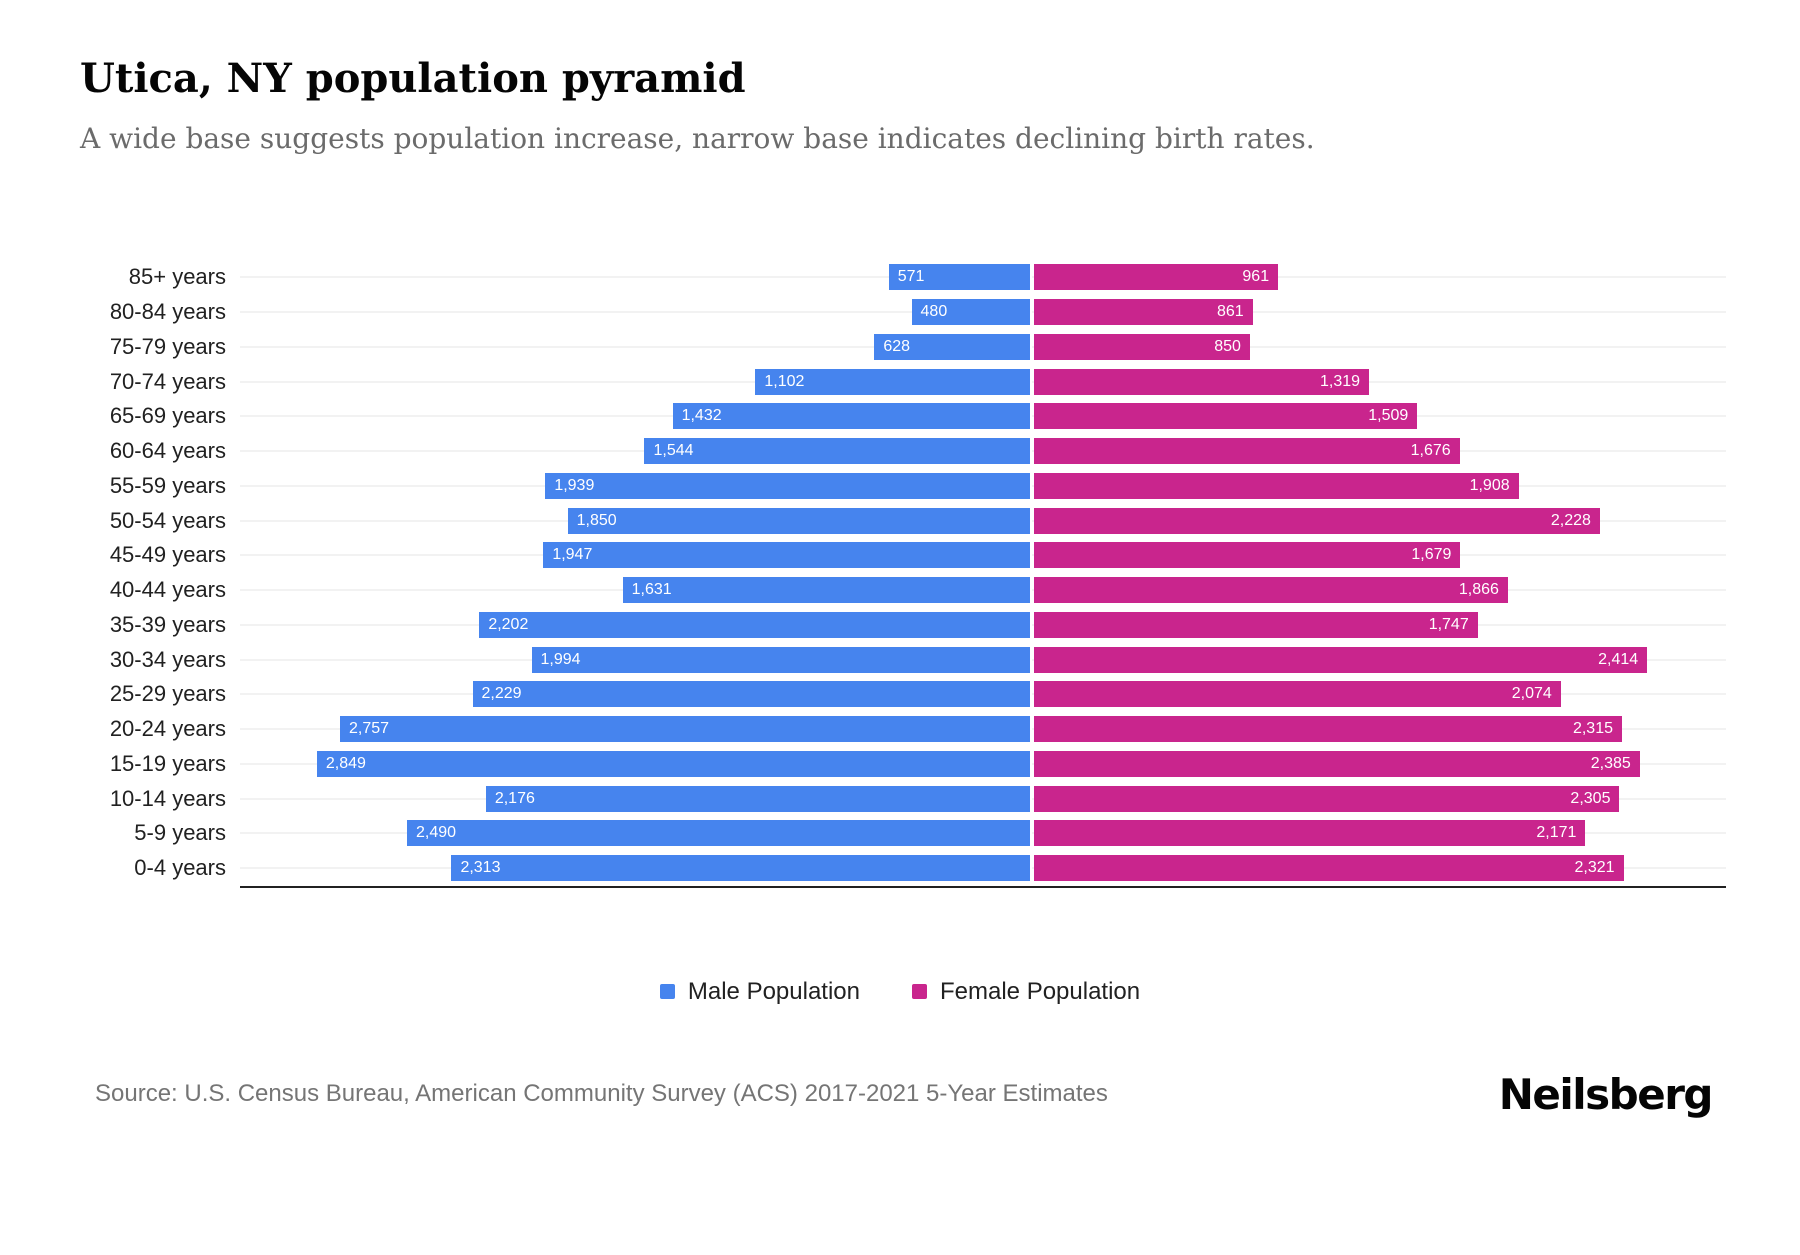  Describe the element at coordinates (1271, 590) in the screenshot. I see `female-bar: 1,866` at that location.